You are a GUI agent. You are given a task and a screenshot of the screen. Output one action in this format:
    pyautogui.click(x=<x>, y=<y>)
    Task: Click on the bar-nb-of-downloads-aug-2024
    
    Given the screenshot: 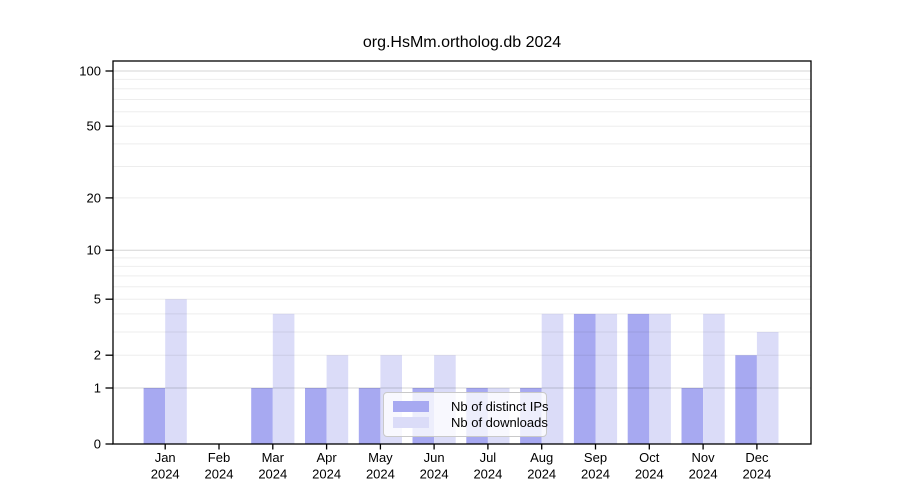 What is the action you would take?
    pyautogui.click(x=552, y=378)
    